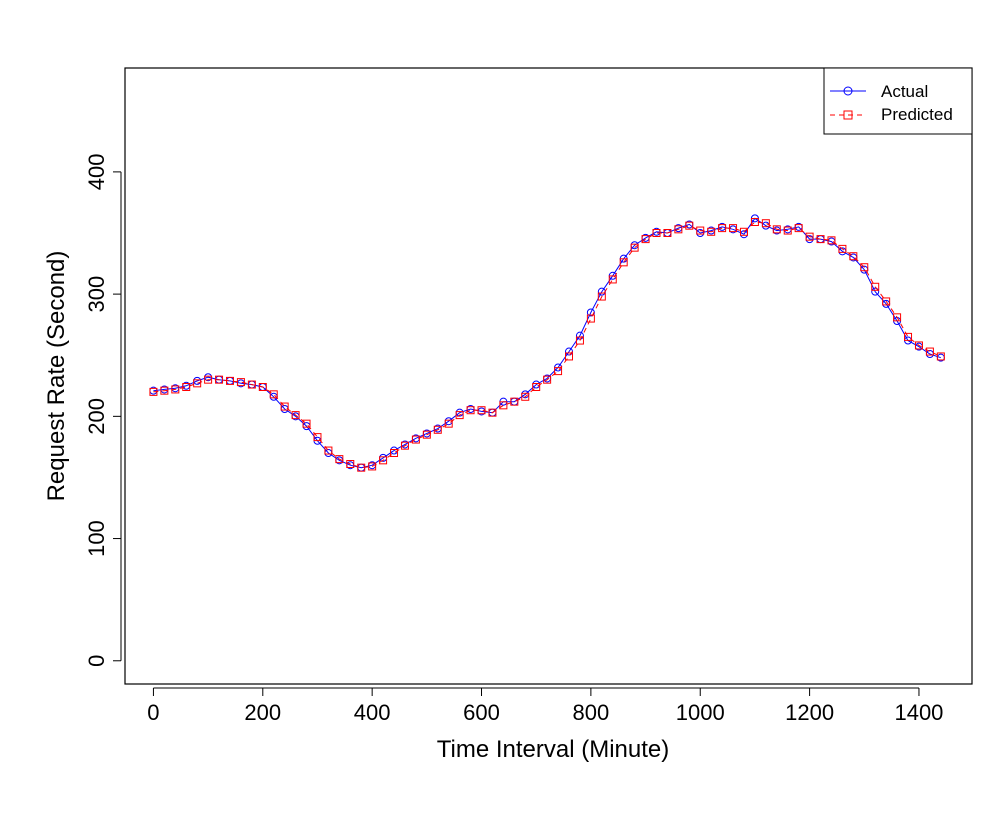 The width and height of the screenshot is (1001, 837). Describe the element at coordinates (481, 712) in the screenshot. I see `x-tick-label: 600` at that location.